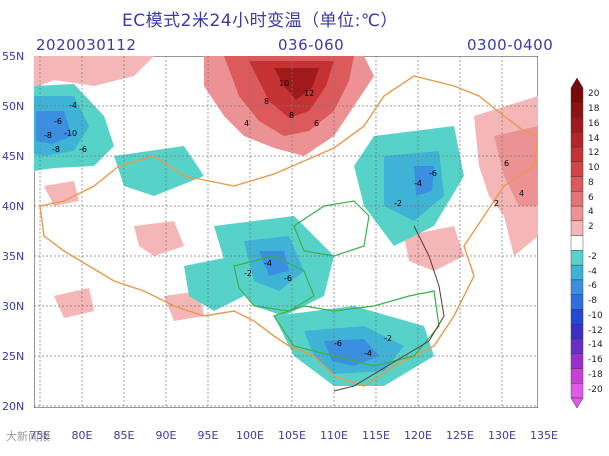  Describe the element at coordinates (591, 212) in the screenshot. I see `legend-level-label: 4` at that location.